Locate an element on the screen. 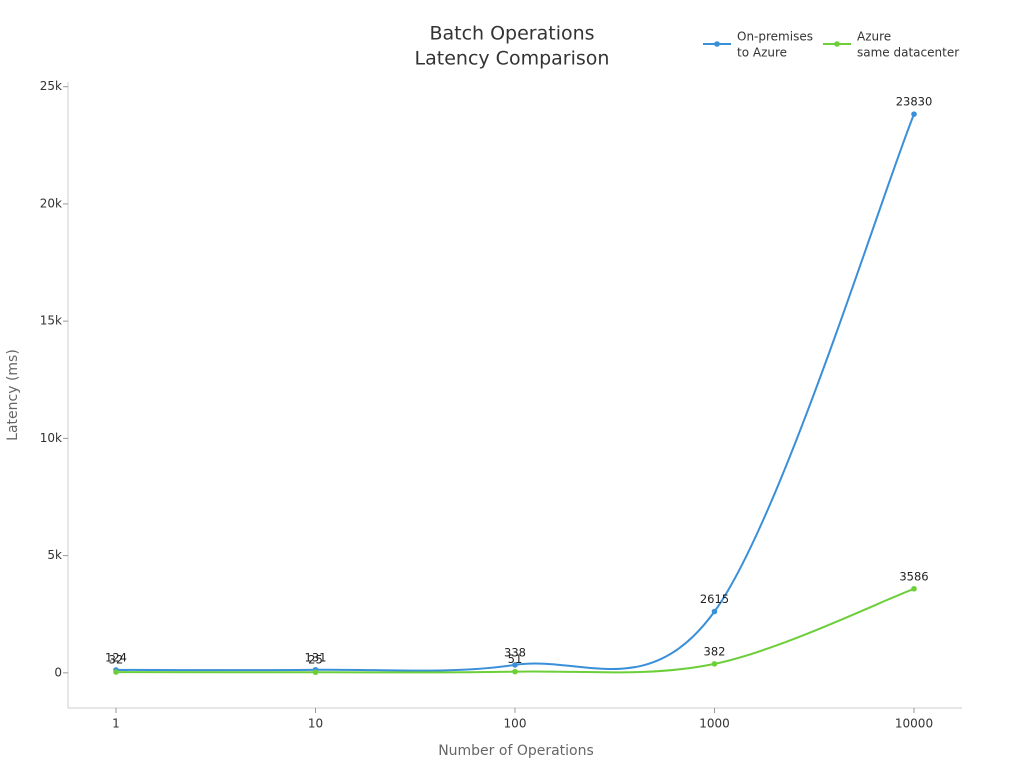 This screenshot has width=1024, height=768. data-label: 51 is located at coordinates (515, 659).